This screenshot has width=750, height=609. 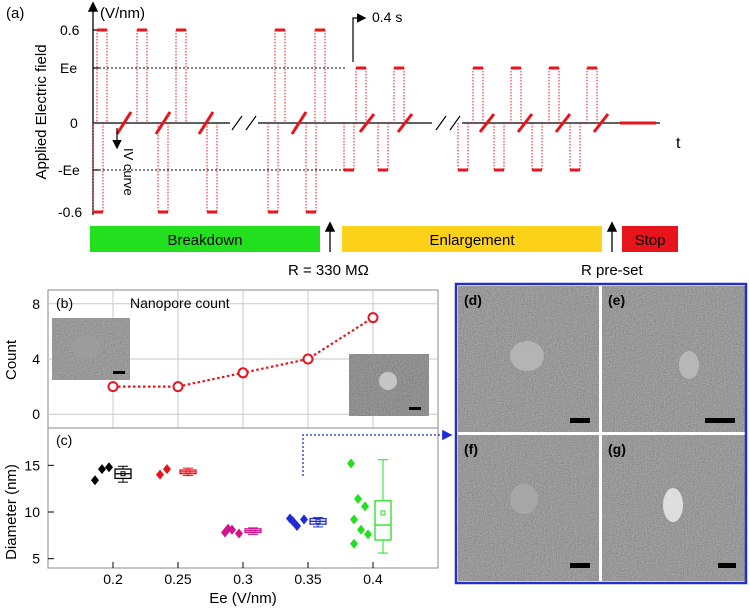 I want to click on ytick-label-ee: Ee, so click(x=68, y=68).